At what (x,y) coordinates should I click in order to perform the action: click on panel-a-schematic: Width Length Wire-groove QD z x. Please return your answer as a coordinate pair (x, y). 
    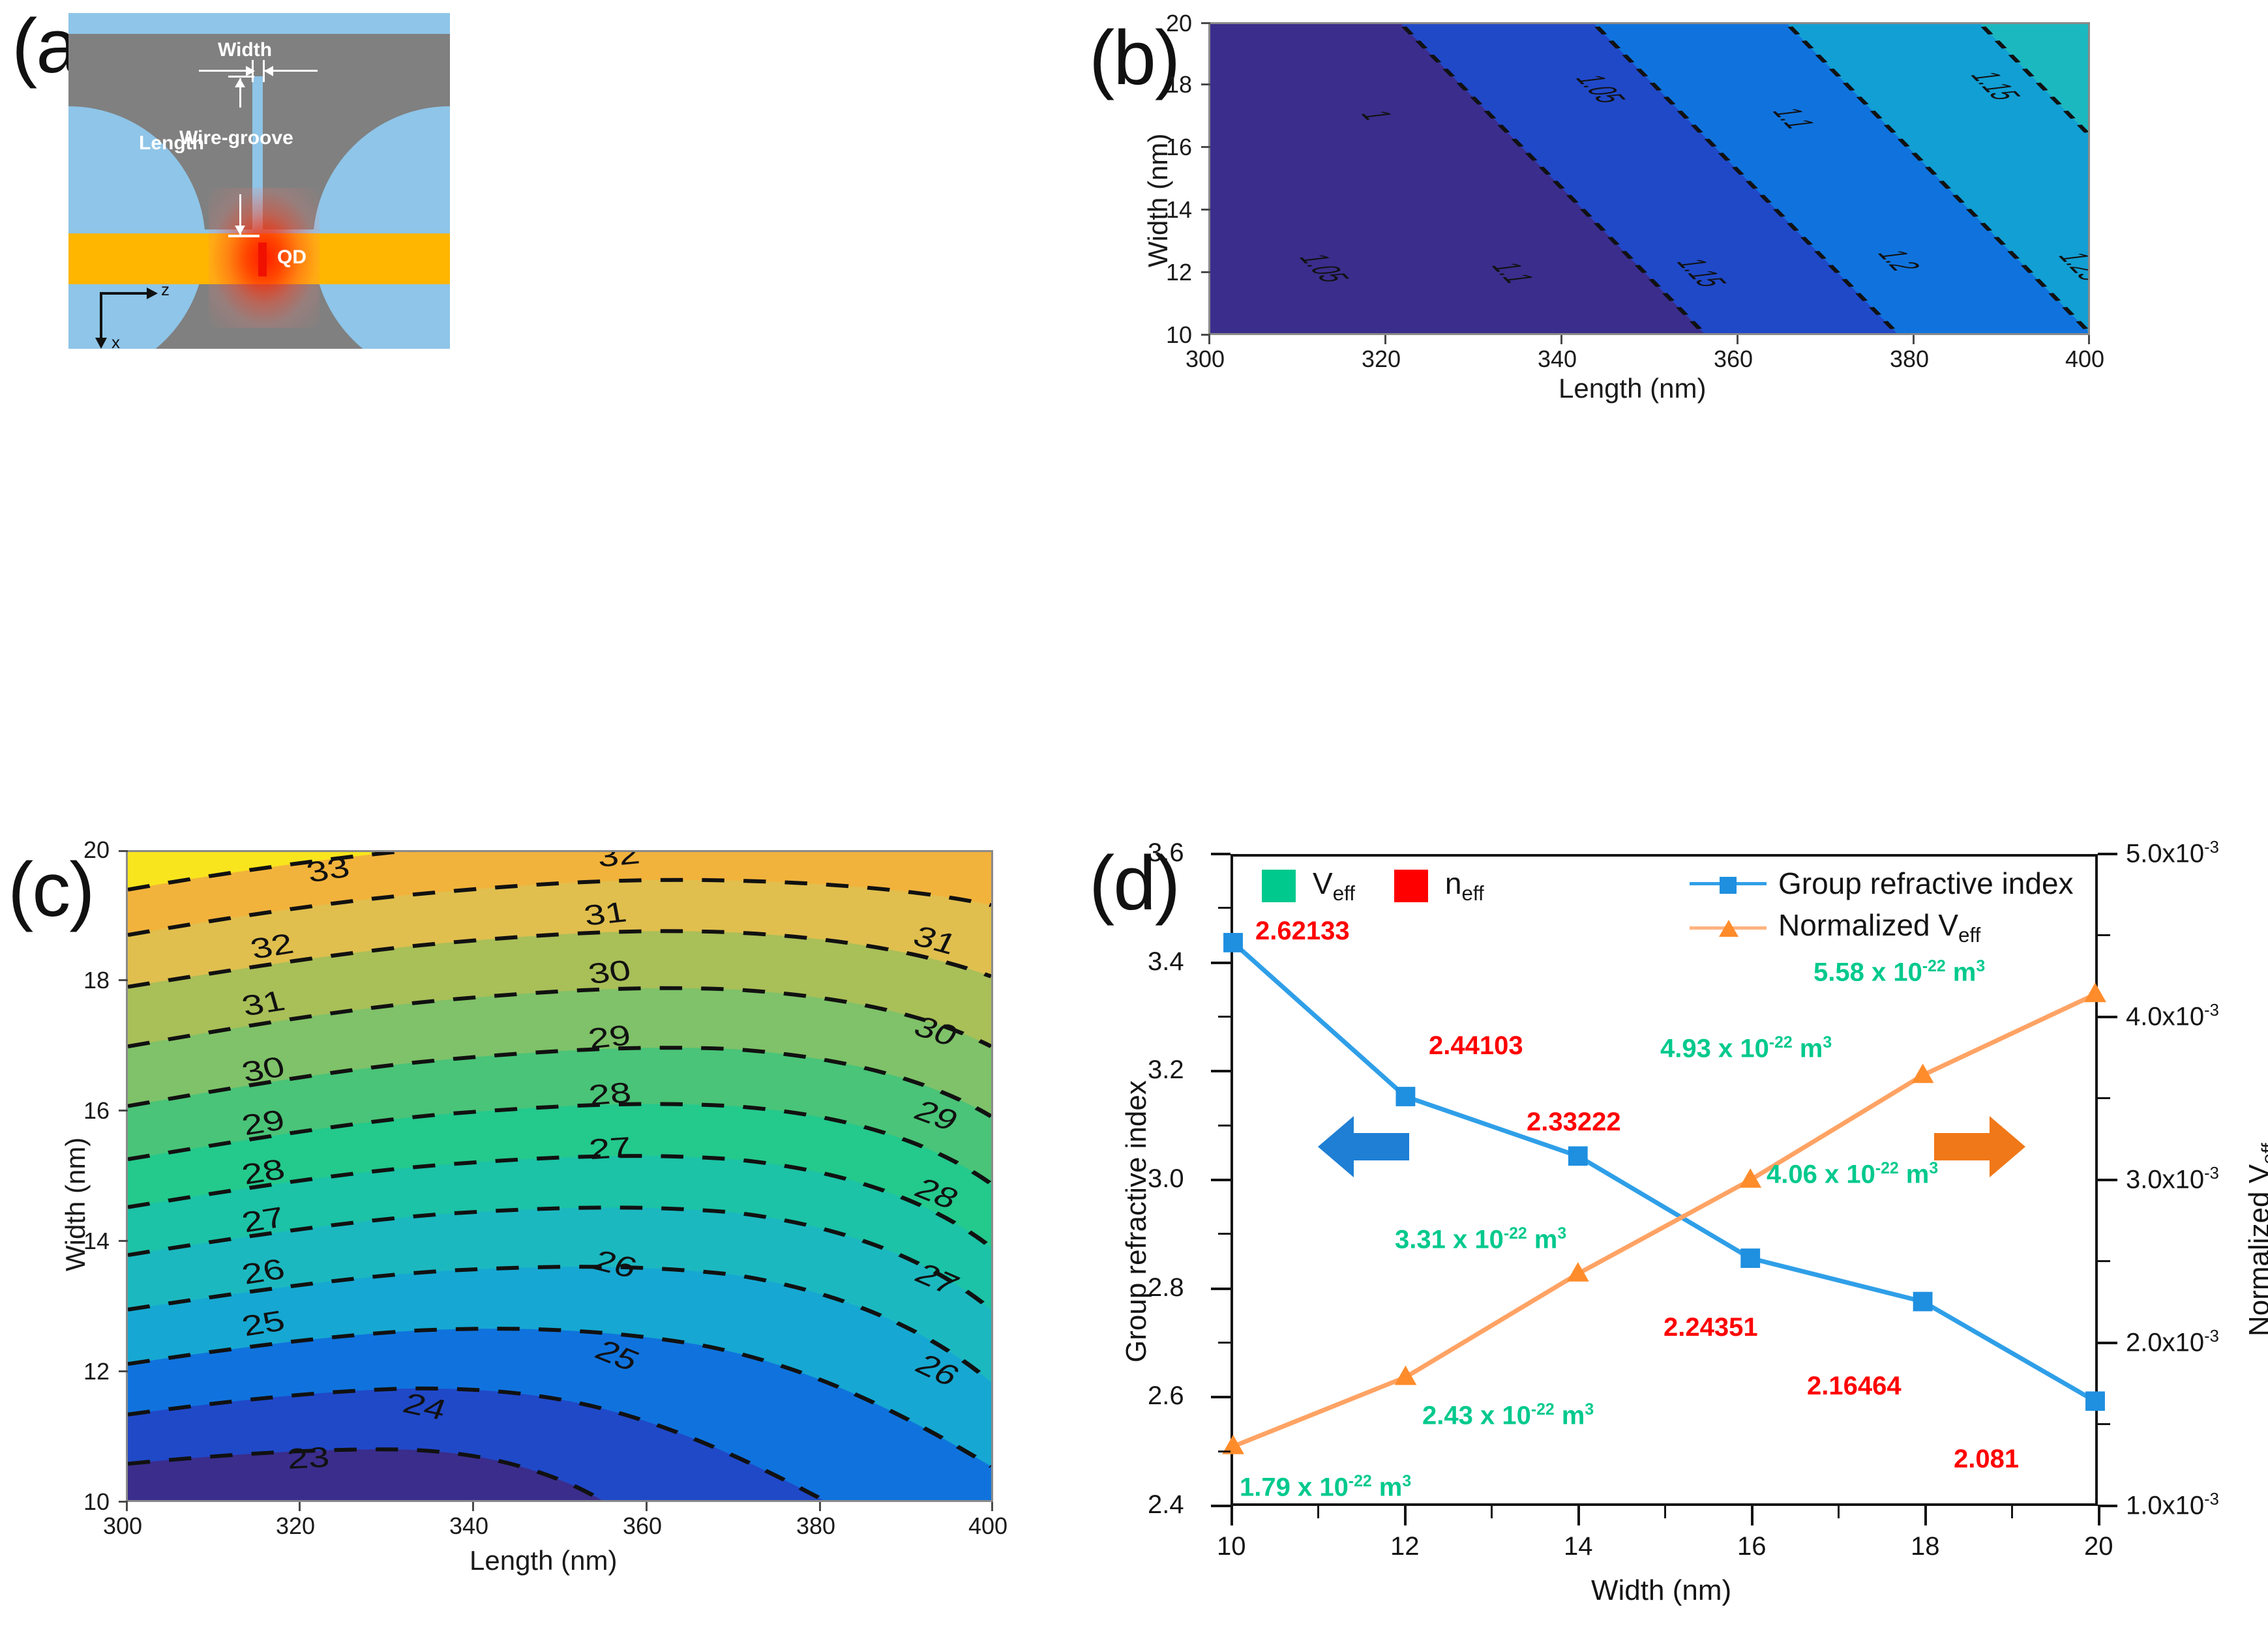
    Looking at the image, I should click on (259, 181).